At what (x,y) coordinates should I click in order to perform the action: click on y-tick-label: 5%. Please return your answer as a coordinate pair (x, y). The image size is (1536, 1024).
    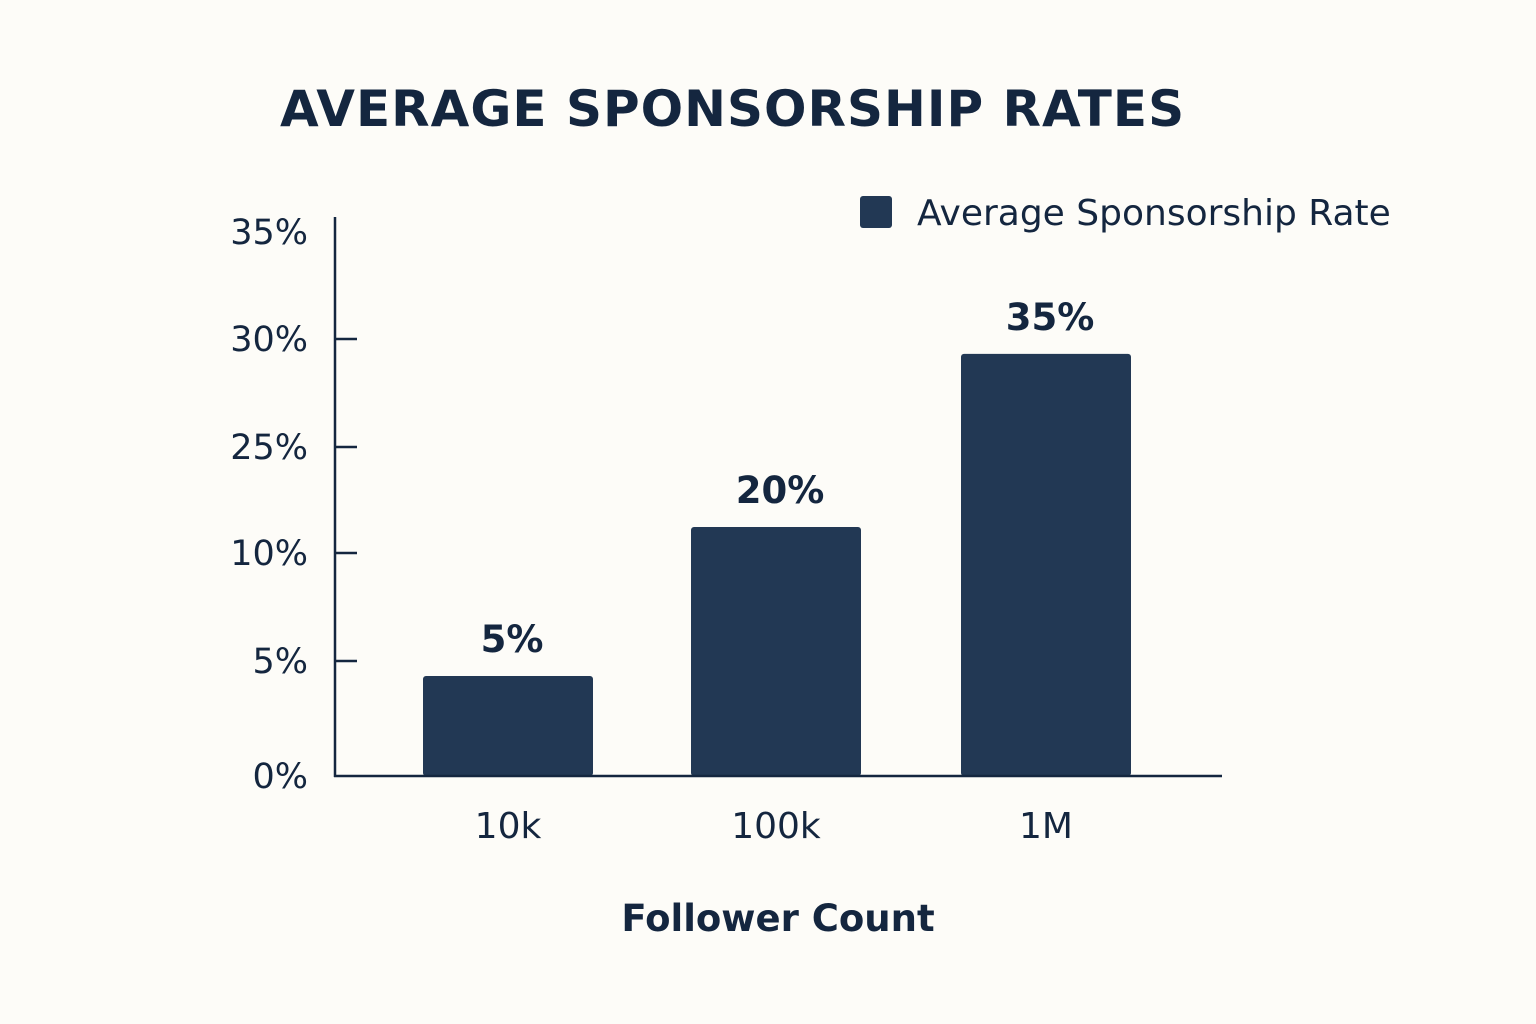
    Looking at the image, I should click on (280, 662).